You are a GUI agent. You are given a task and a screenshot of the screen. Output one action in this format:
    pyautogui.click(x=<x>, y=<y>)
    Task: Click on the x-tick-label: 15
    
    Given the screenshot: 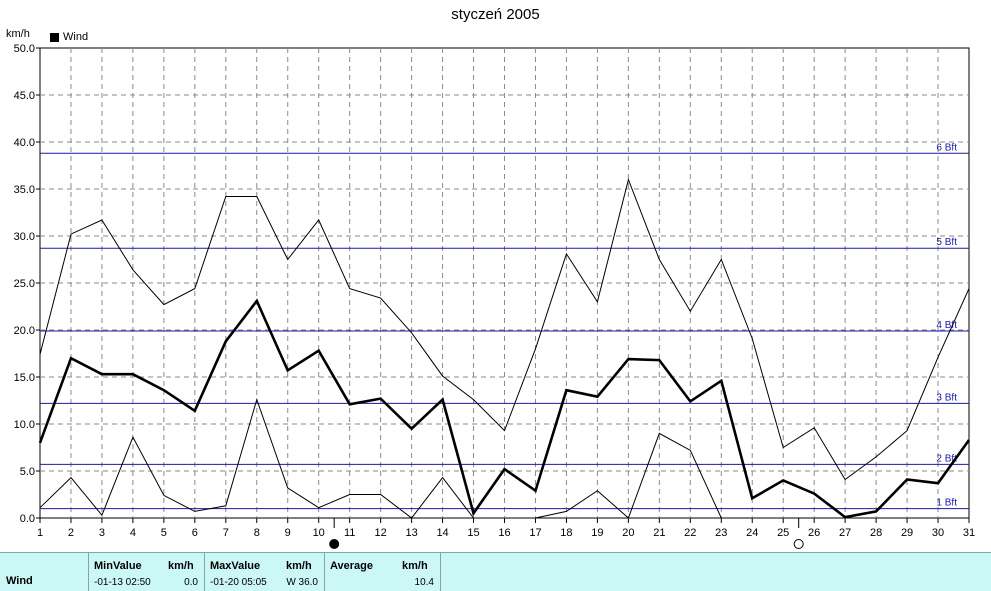 What is the action you would take?
    pyautogui.click(x=473, y=533)
    